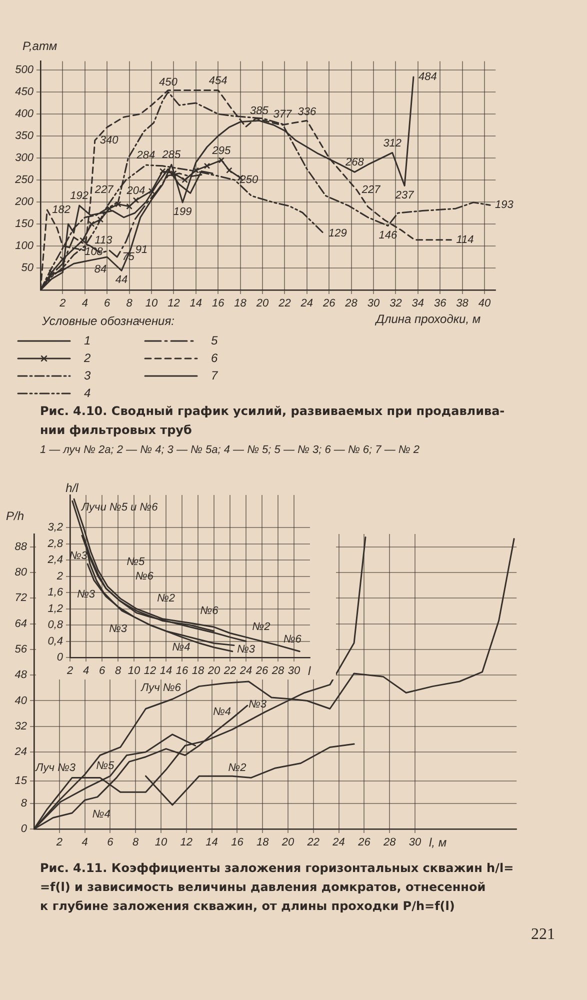 The image size is (587, 1000). Describe the element at coordinates (171, 155) in the screenshot. I see `data-label: 285` at that location.